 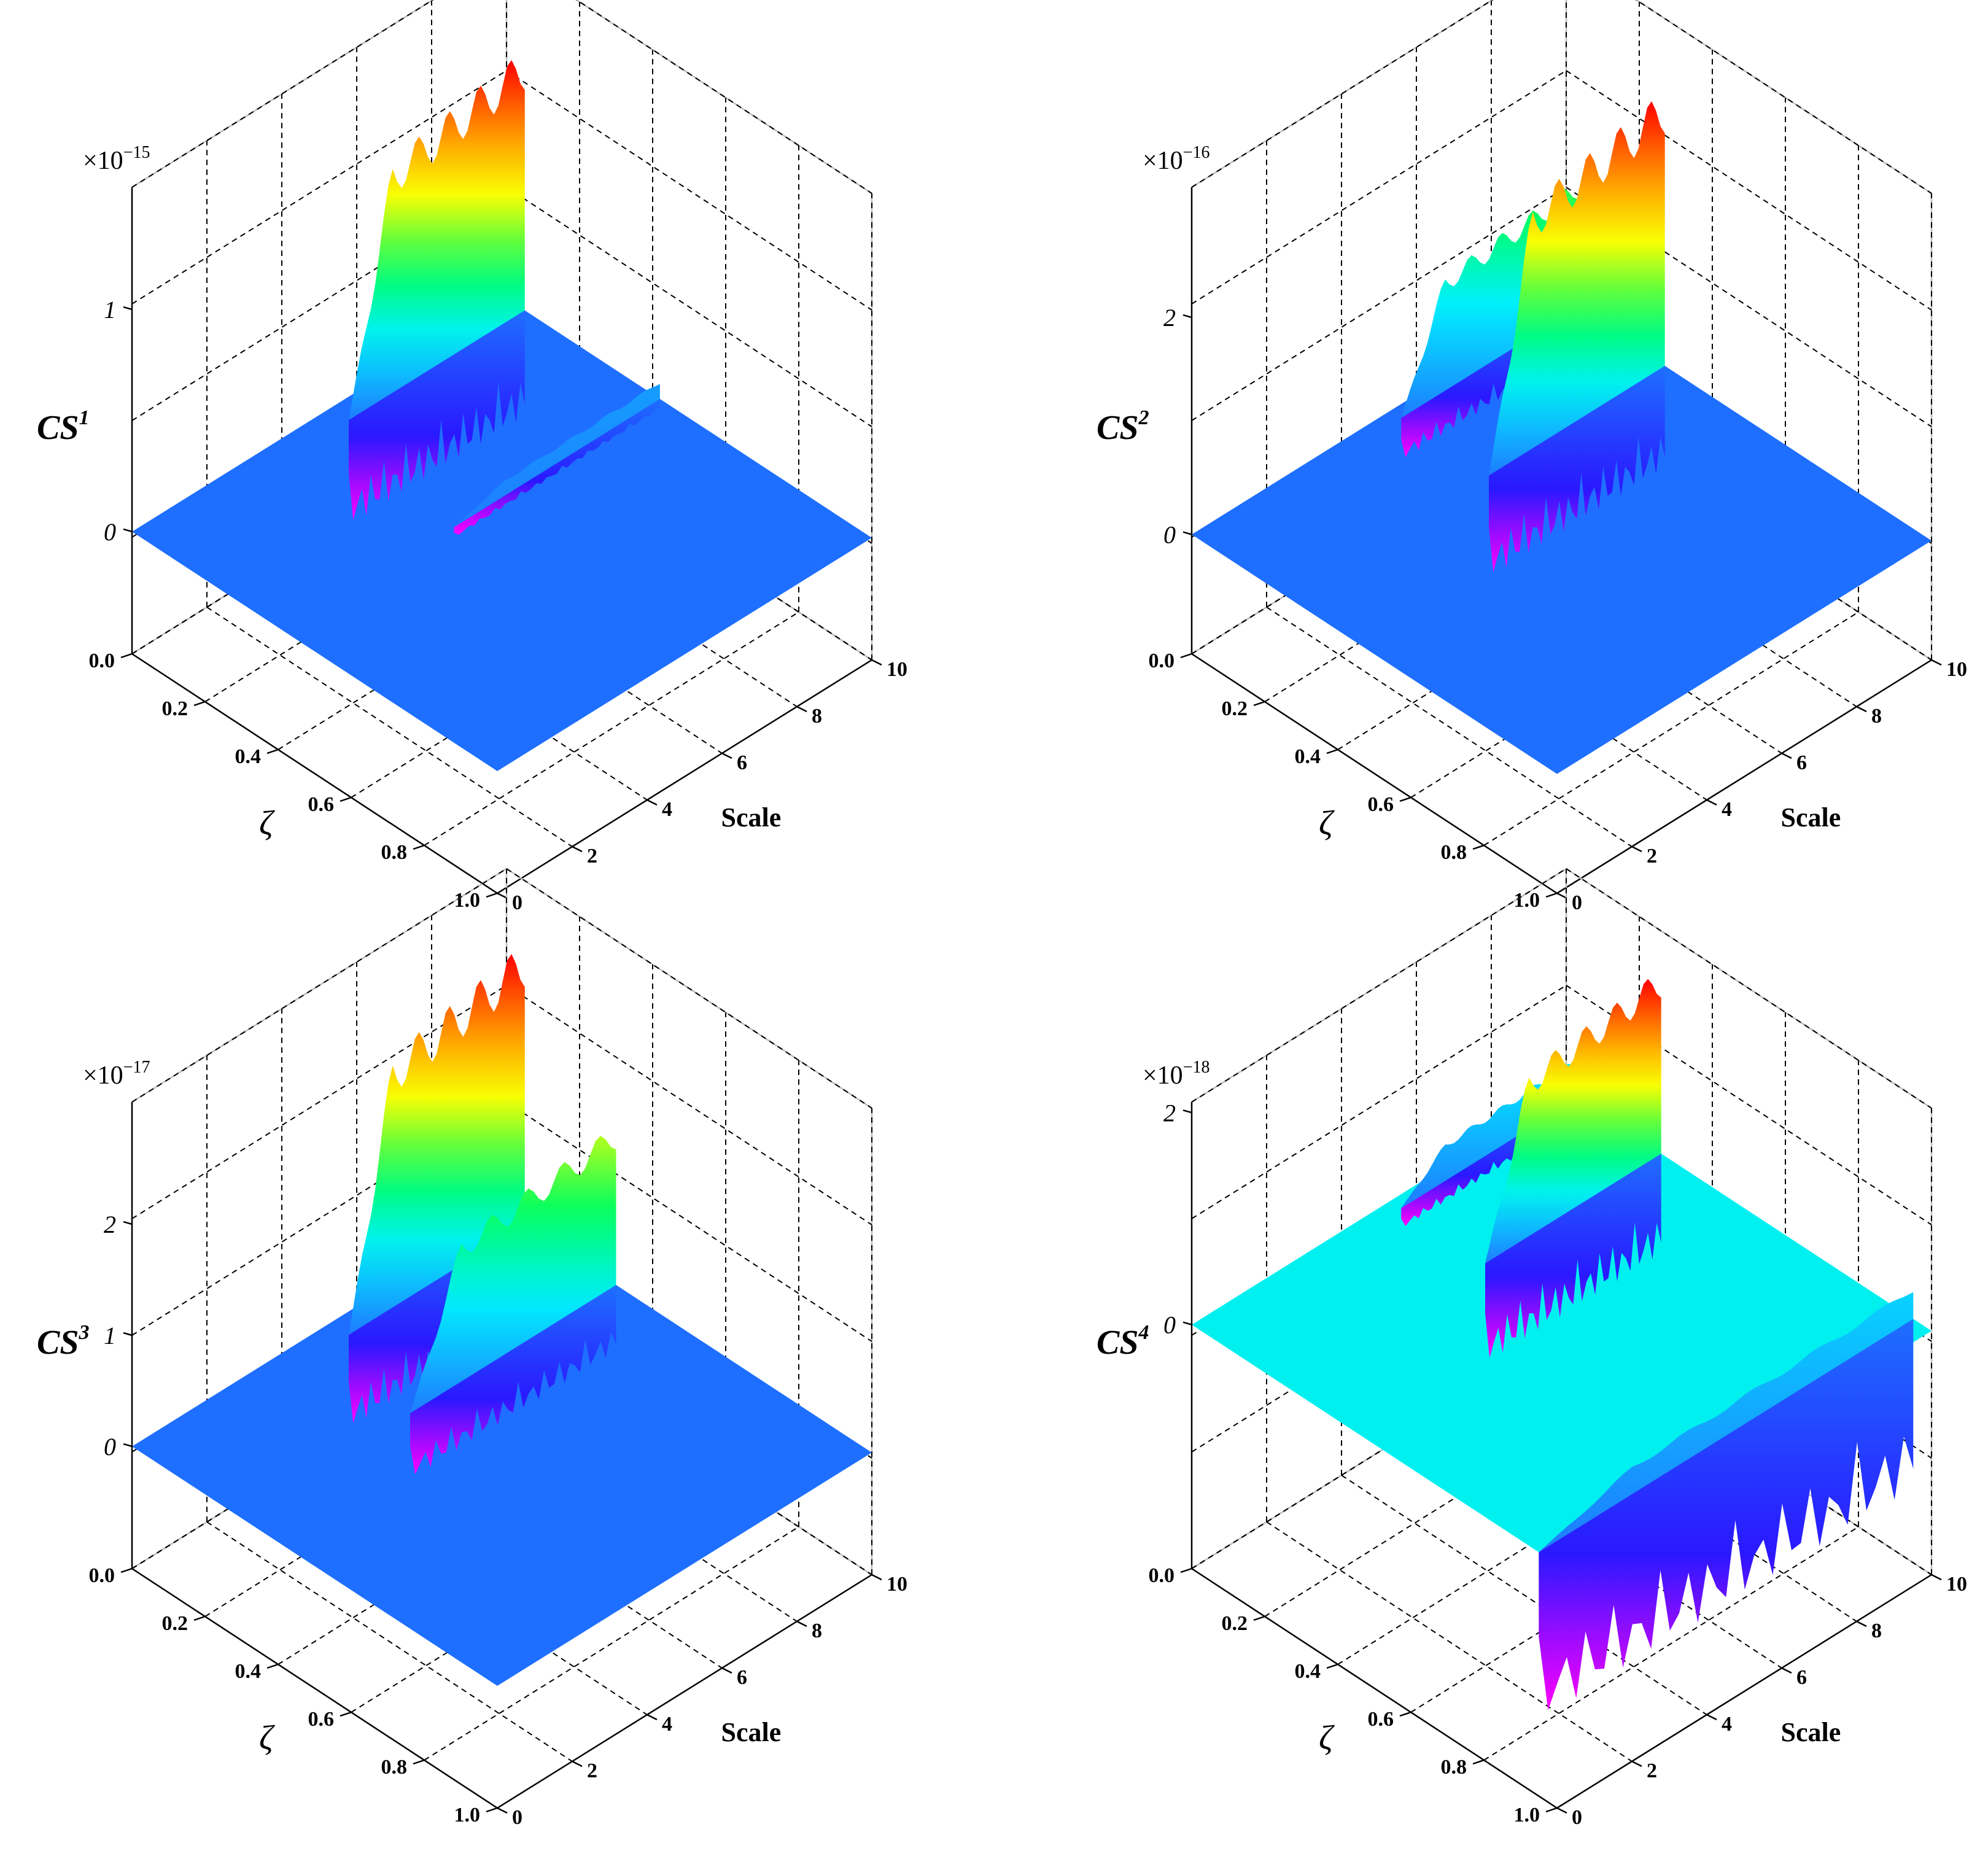 I want to click on z-tick-label: 1, so click(x=110, y=1335).